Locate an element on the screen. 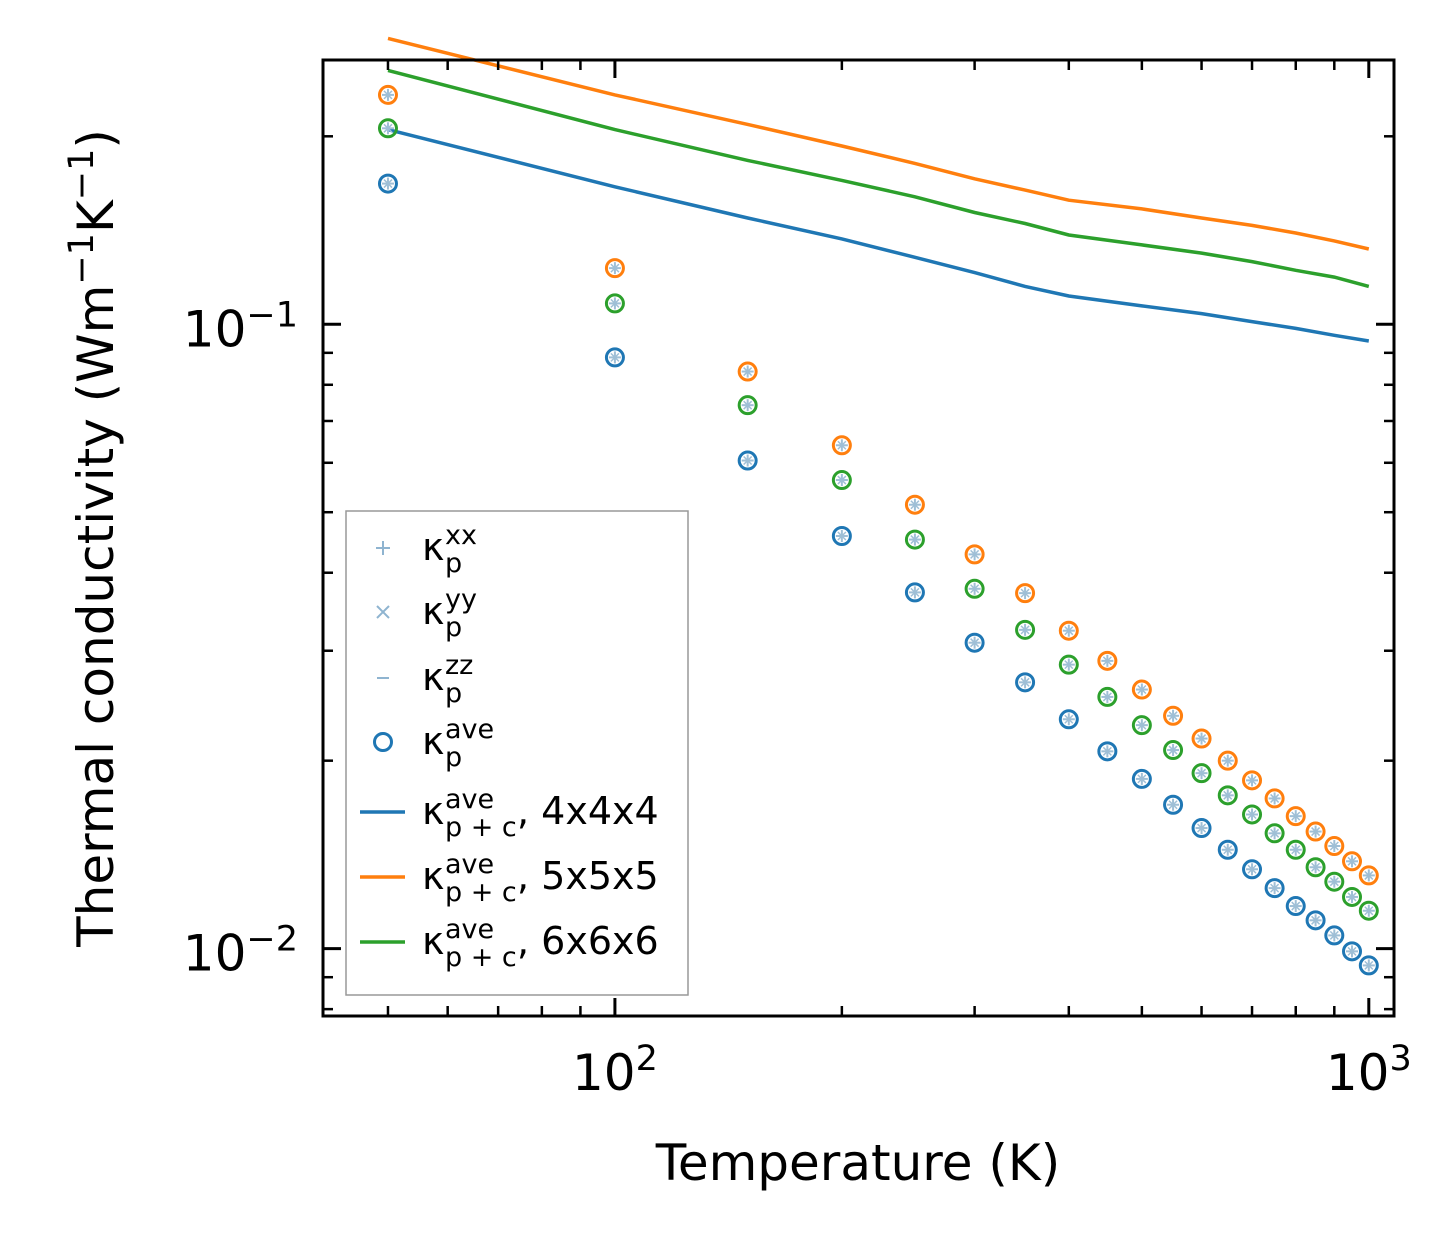  y-tick-label-exp: −2 is located at coordinates (272, 940).